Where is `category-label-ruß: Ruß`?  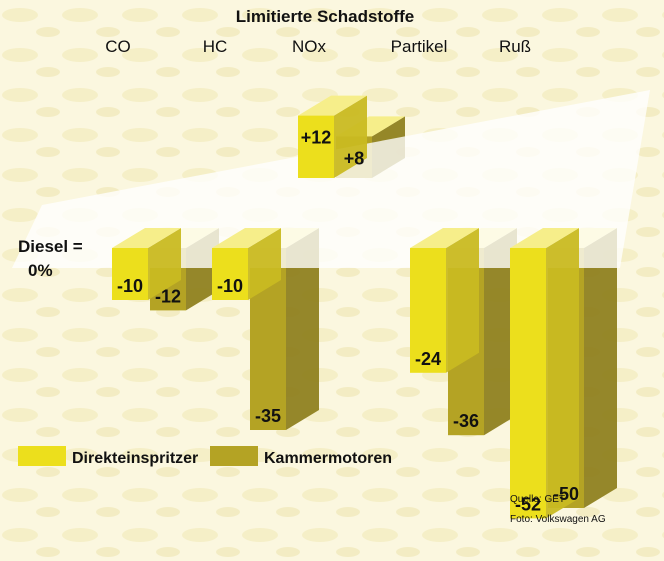
category-label-ruß: Ruß is located at coordinates (515, 46).